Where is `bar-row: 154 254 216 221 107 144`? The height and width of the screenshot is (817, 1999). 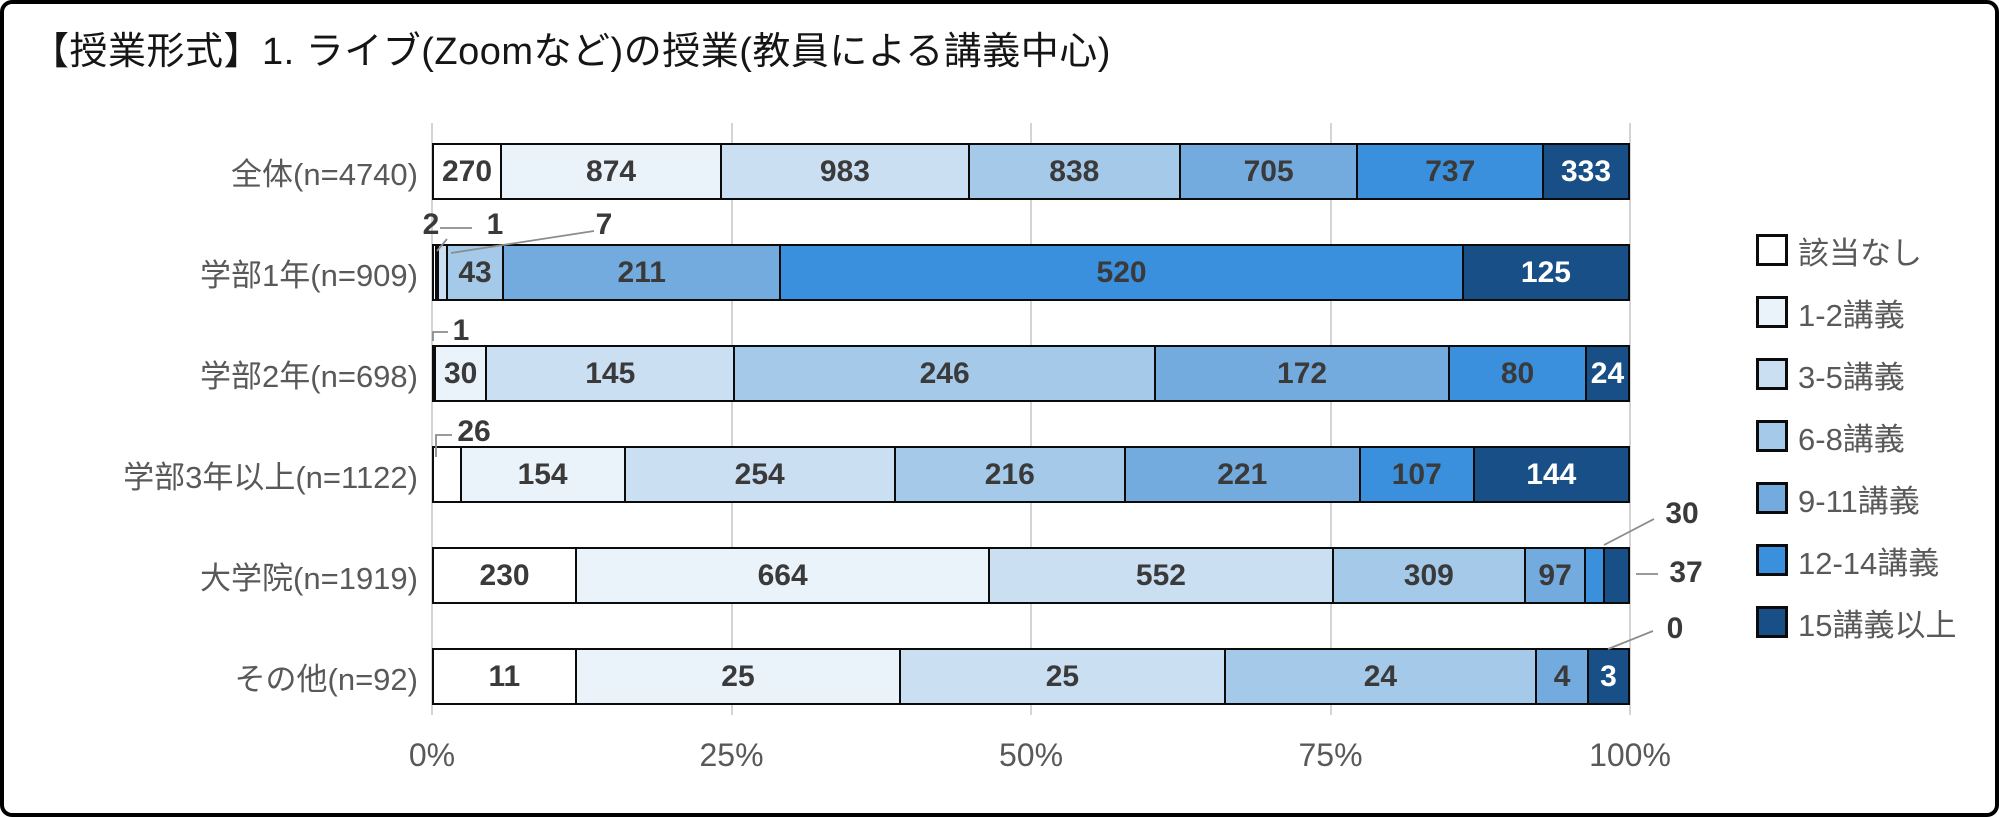 bar-row: 154 254 216 221 107 144 is located at coordinates (1031, 474).